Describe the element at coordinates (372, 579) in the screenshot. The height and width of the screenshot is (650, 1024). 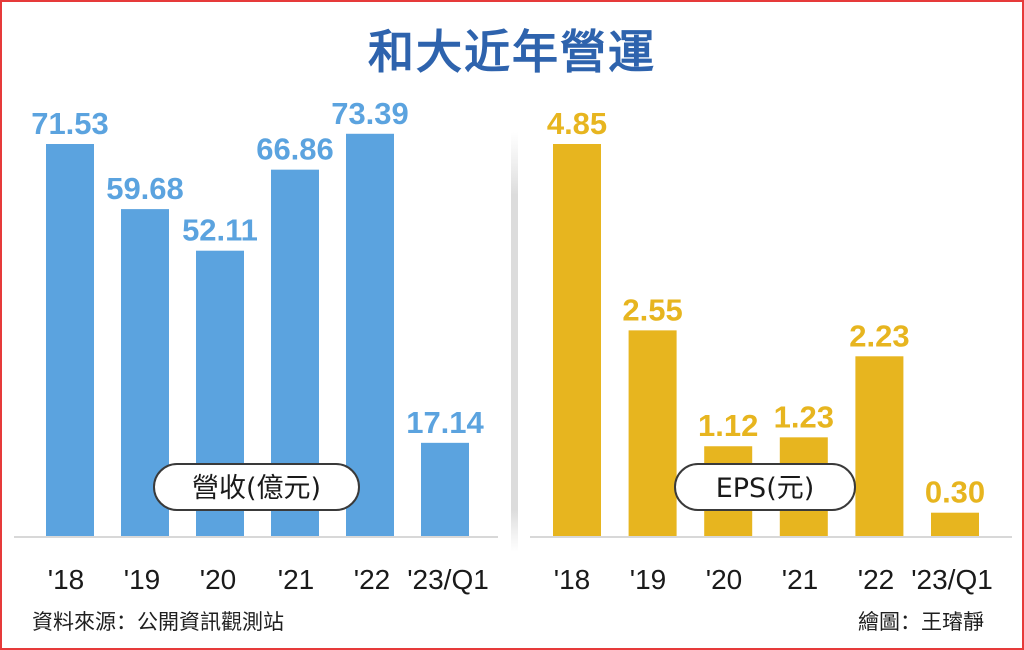
I see `revenue-category-label: '22` at that location.